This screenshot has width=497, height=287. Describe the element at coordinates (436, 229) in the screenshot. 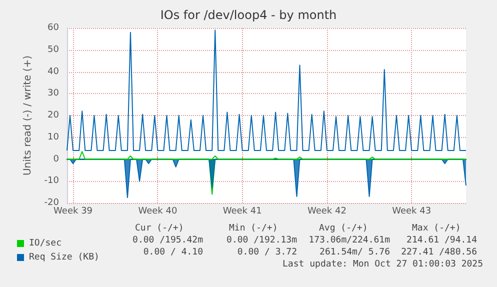

I see `text: Max (-/+)` at that location.